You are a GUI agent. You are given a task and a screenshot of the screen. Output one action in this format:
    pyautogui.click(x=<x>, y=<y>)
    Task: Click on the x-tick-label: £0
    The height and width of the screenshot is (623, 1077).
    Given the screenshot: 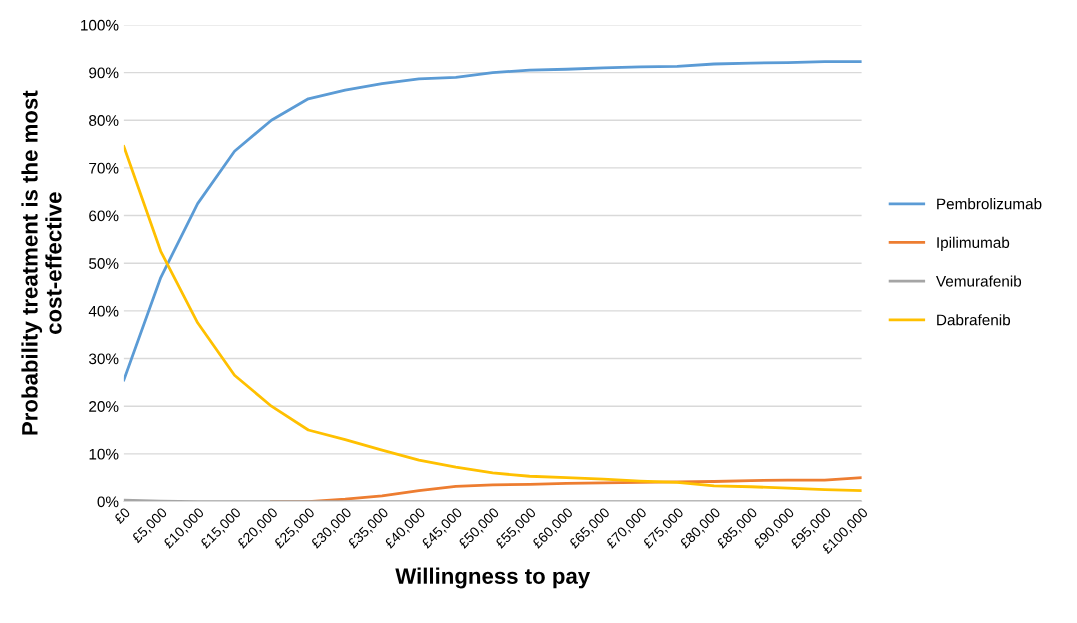 What is the action you would take?
    pyautogui.click(x=122, y=516)
    